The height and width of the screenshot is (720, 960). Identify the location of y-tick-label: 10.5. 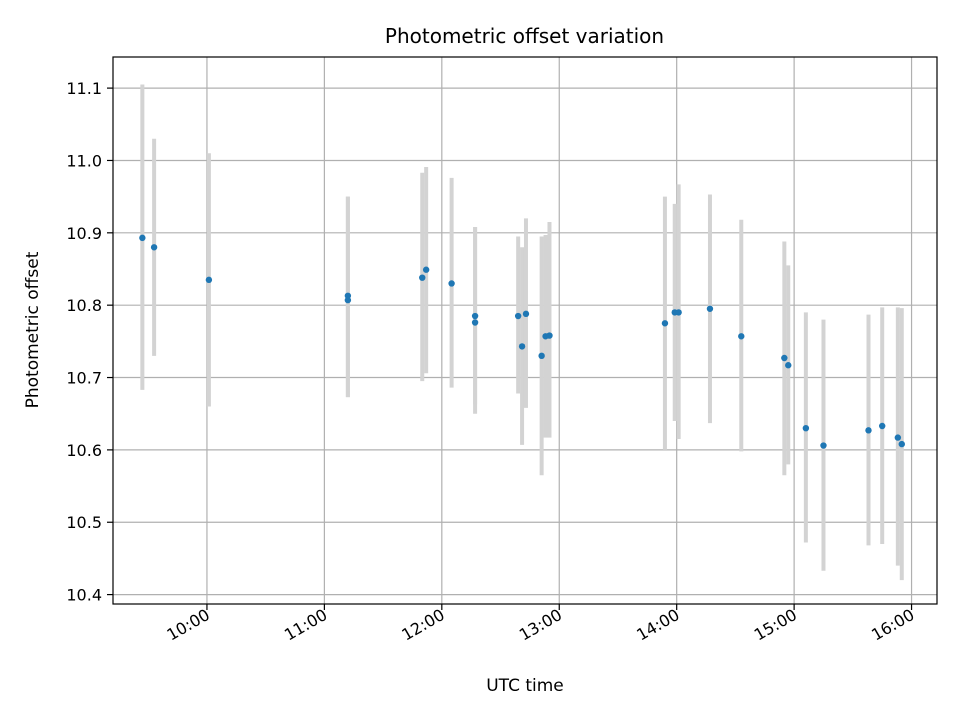
(84, 522).